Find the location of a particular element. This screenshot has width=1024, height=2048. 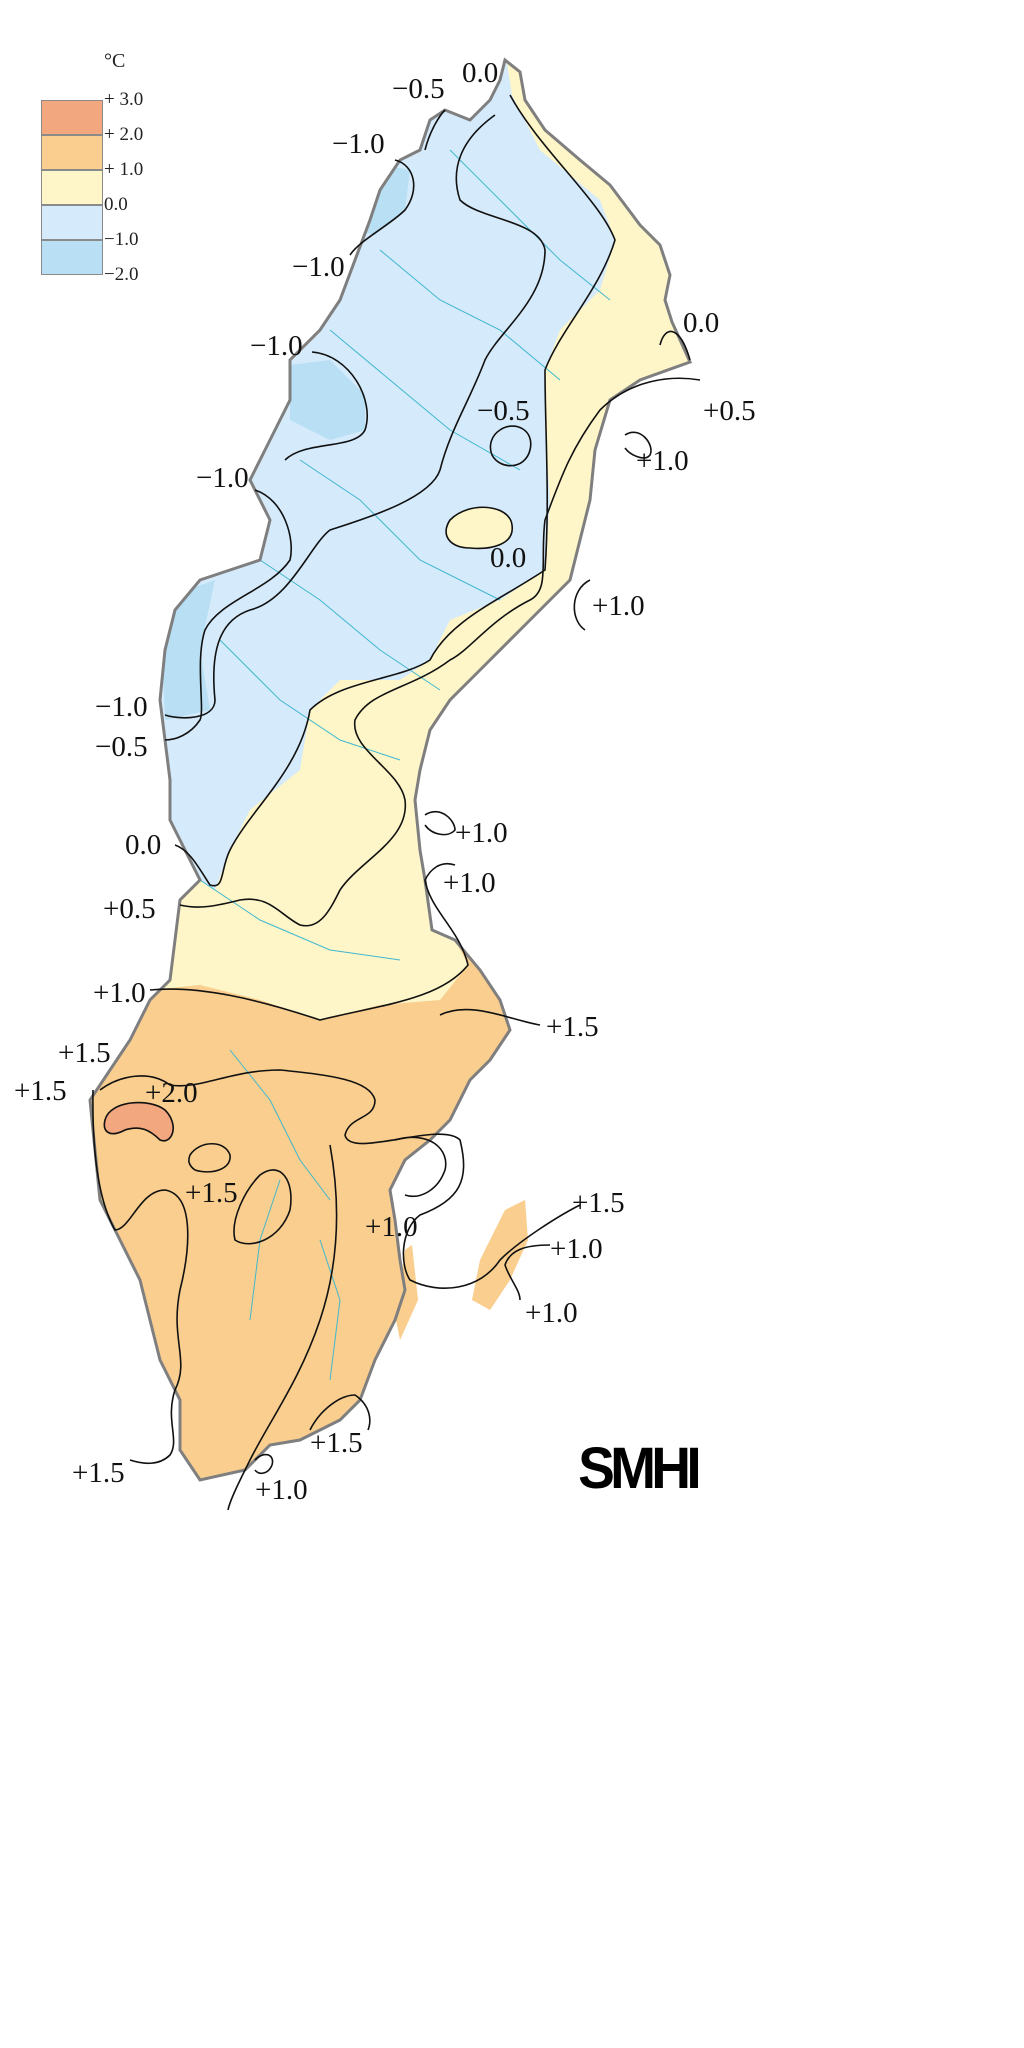

legend-tick: + 2.0 is located at coordinates (124, 134).